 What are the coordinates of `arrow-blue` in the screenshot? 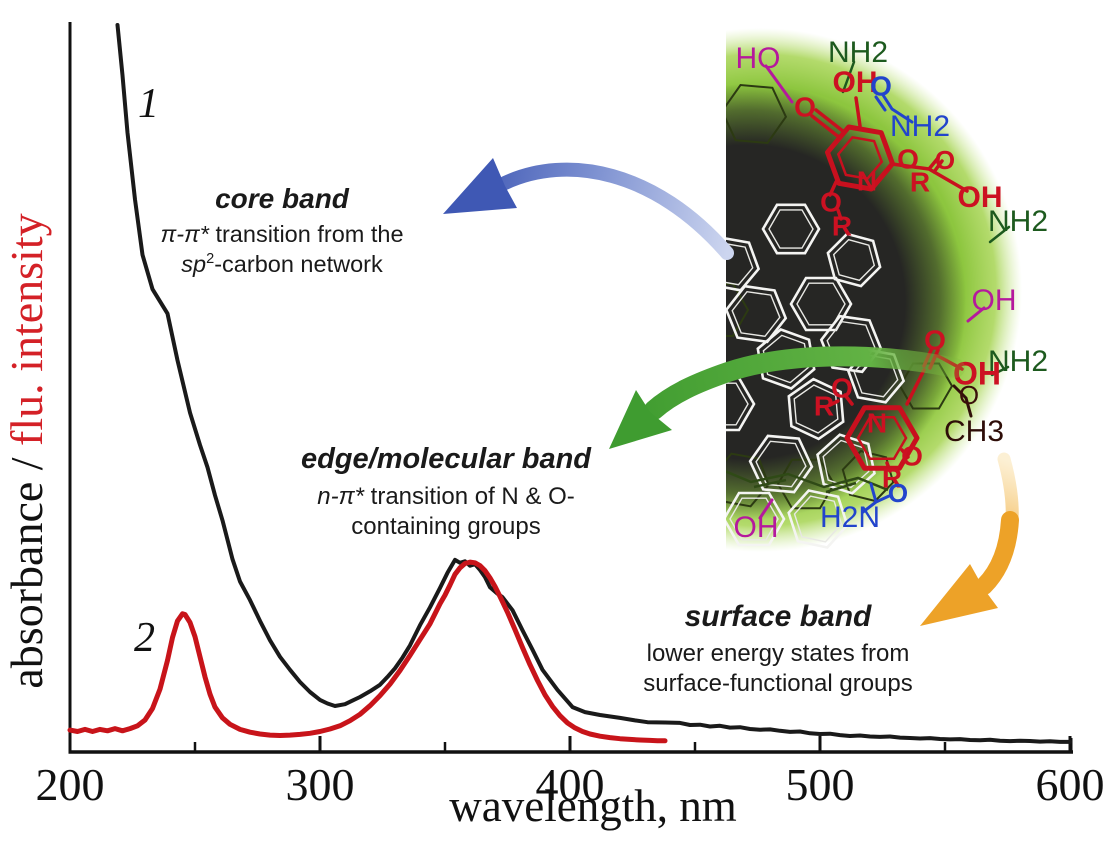 It's located at (588, 209).